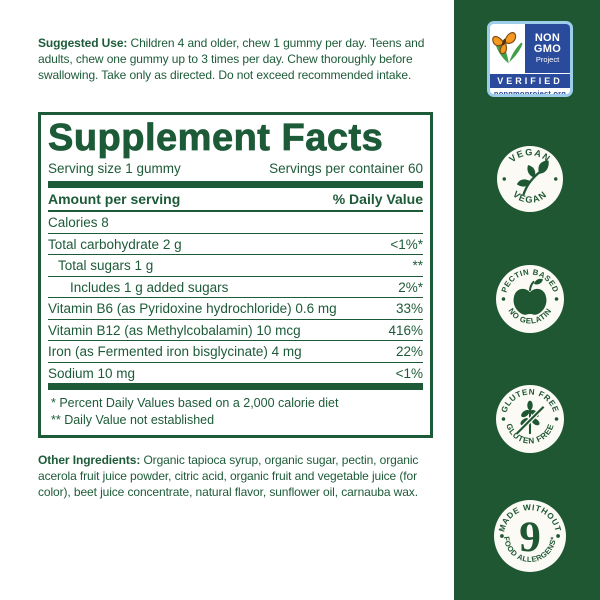  I want to click on servings-per-container: Servings per container 60, so click(346, 168).